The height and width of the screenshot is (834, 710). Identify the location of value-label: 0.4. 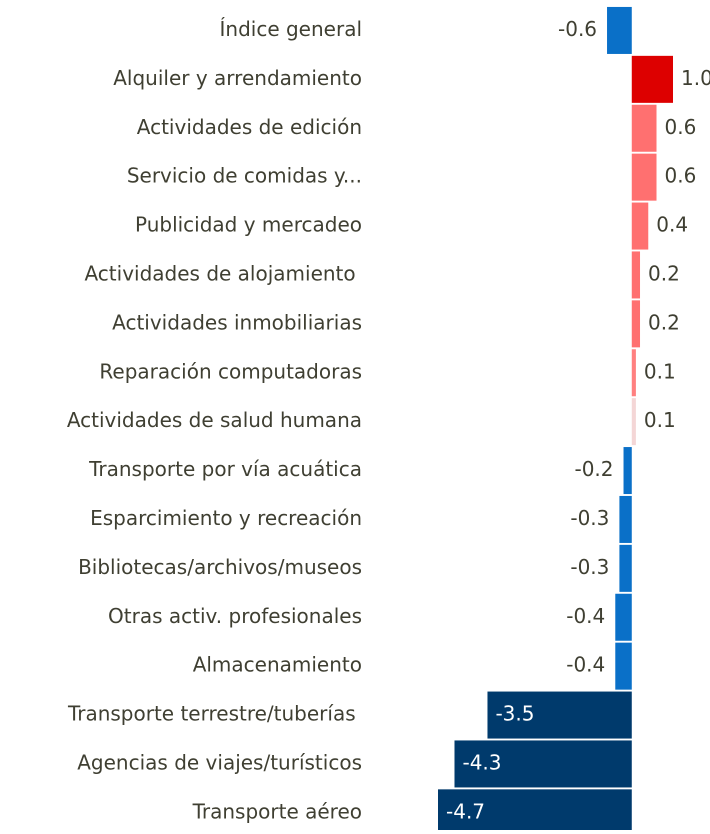
(672, 225).